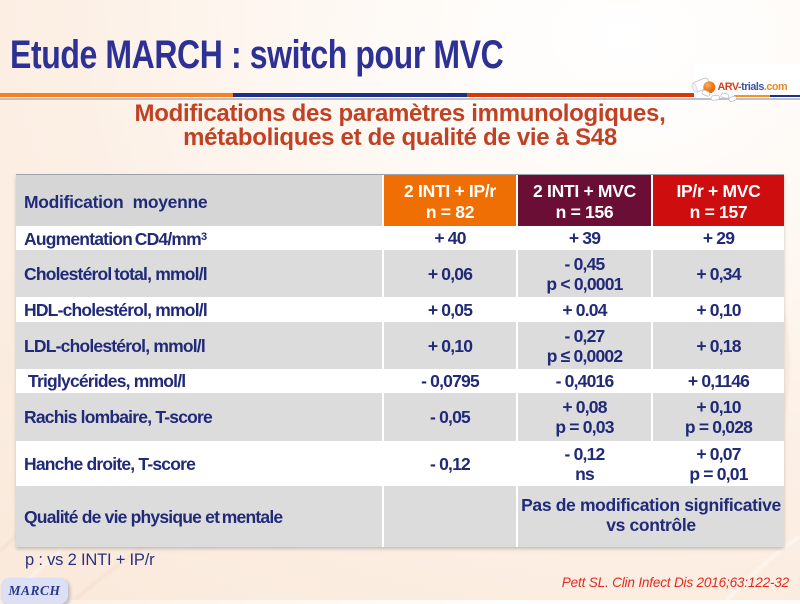 This screenshot has height=604, width=800. What do you see at coordinates (753, 87) in the screenshot?
I see `svg-text: ARV-trials.com` at bounding box center [753, 87].